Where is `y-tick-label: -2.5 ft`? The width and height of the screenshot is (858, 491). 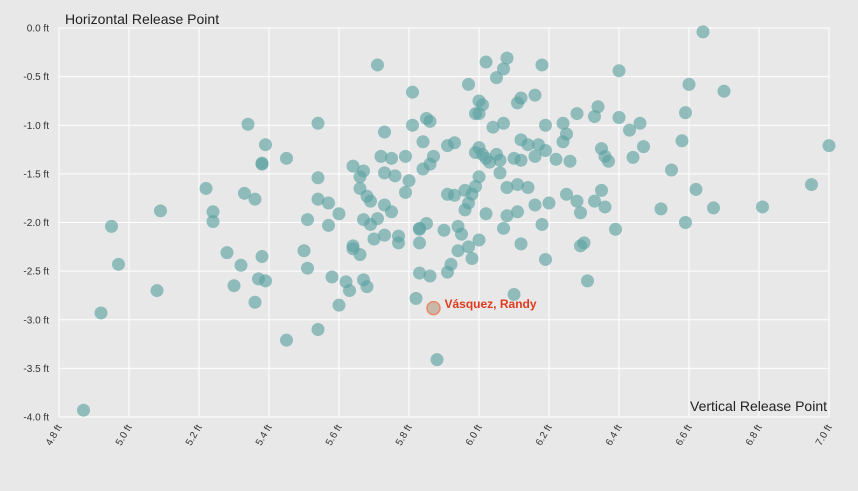 y-tick-label: -2.5 ft is located at coordinates (36, 272).